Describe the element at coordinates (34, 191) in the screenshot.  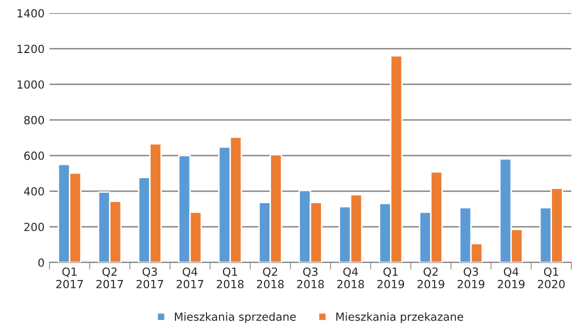
I see `y-tick-label: 400` at that location.